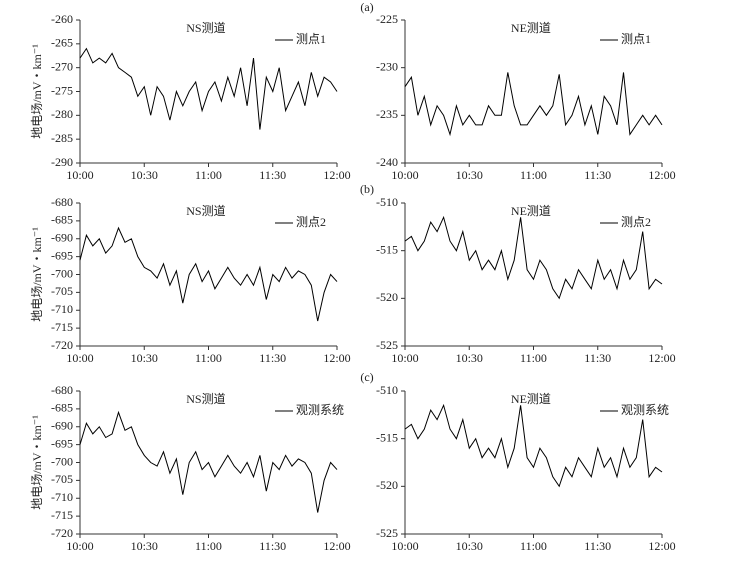 Image resolution: width=733 pixels, height=564 pixels. Describe the element at coordinates (366, 377) in the screenshot. I see `panel-label: (c)` at that location.